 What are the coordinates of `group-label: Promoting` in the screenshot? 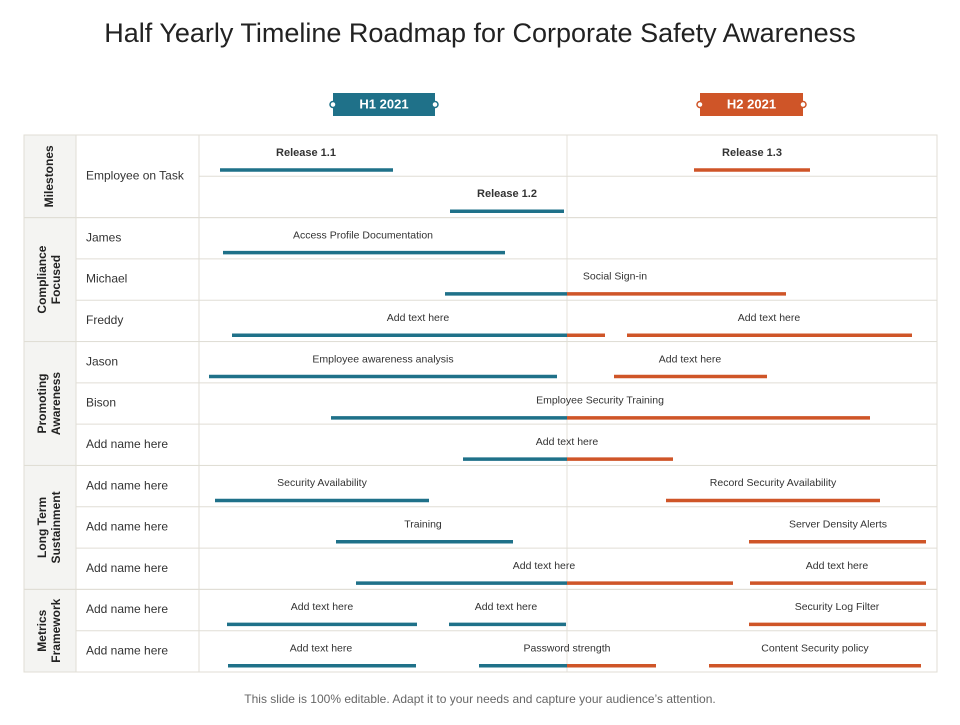 It's located at (42, 404).